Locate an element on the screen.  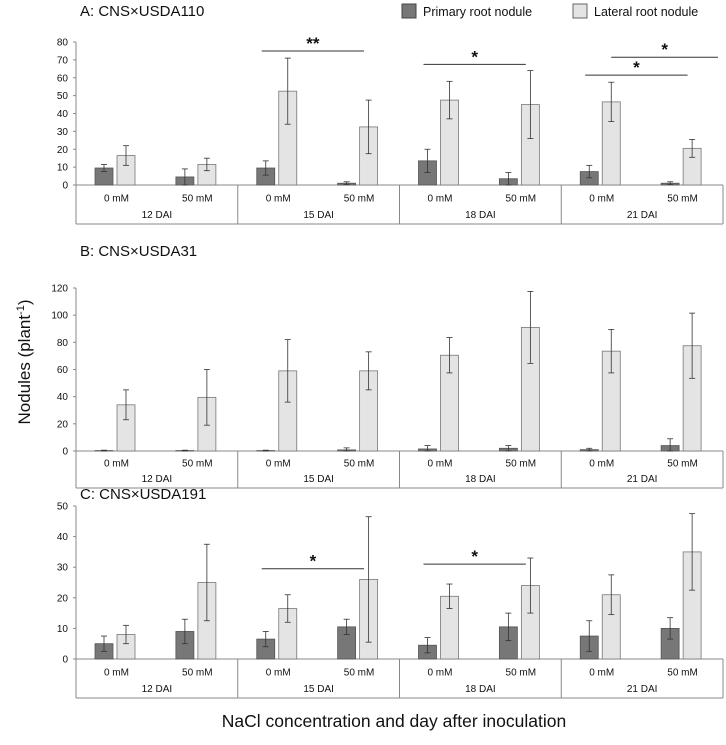
legend-swatch-primary is located at coordinates (409, 11).